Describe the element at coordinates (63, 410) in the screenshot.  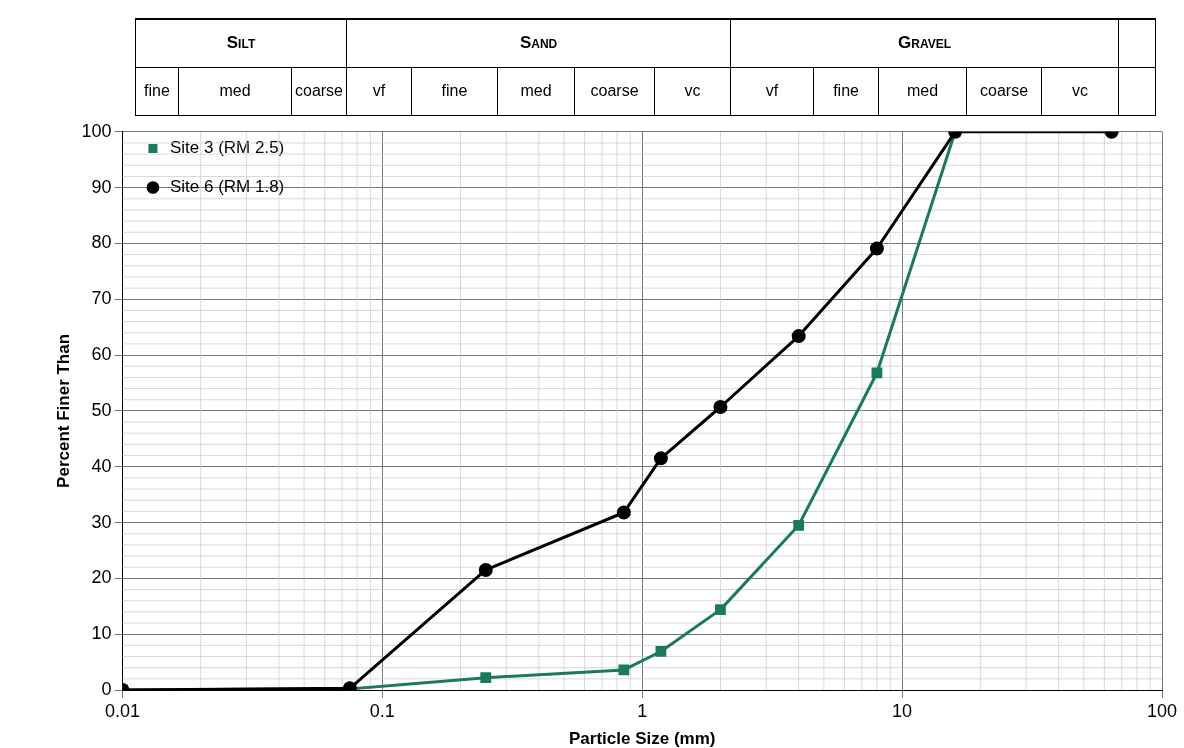
I see `y-axis-title: Percent Finer Than` at that location.